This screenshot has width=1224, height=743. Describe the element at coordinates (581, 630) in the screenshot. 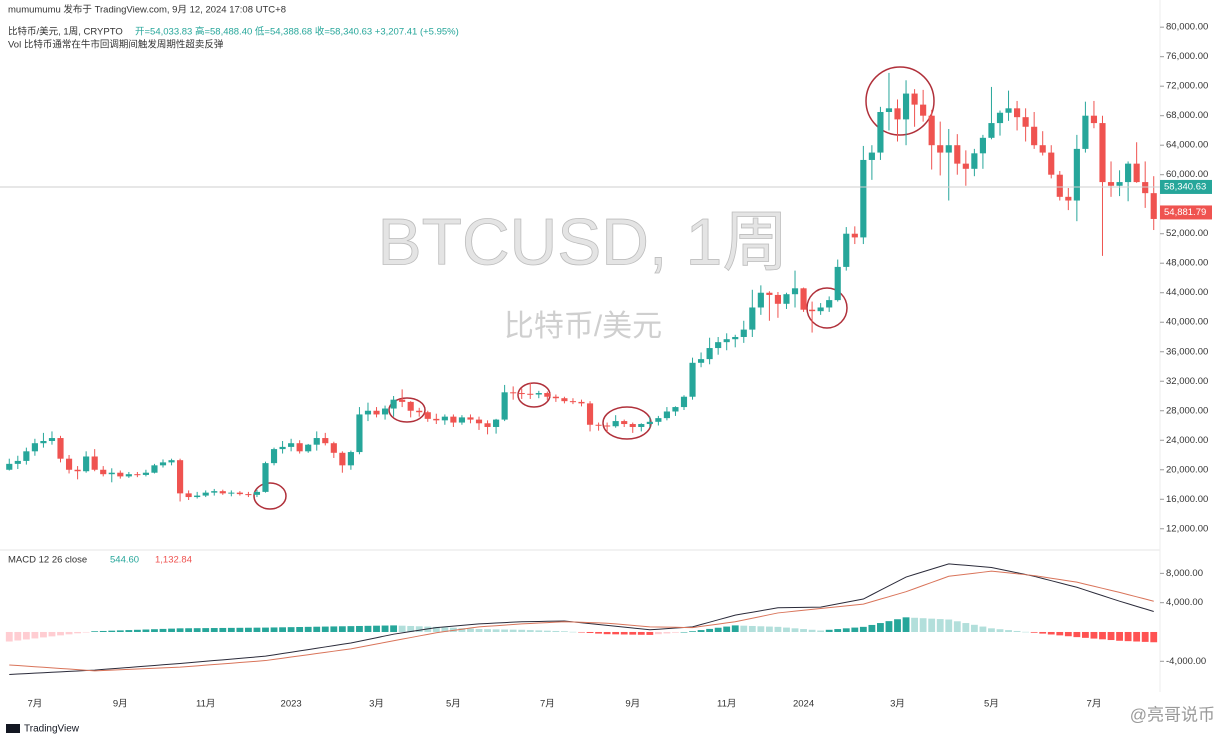

I see `histogram` at that location.